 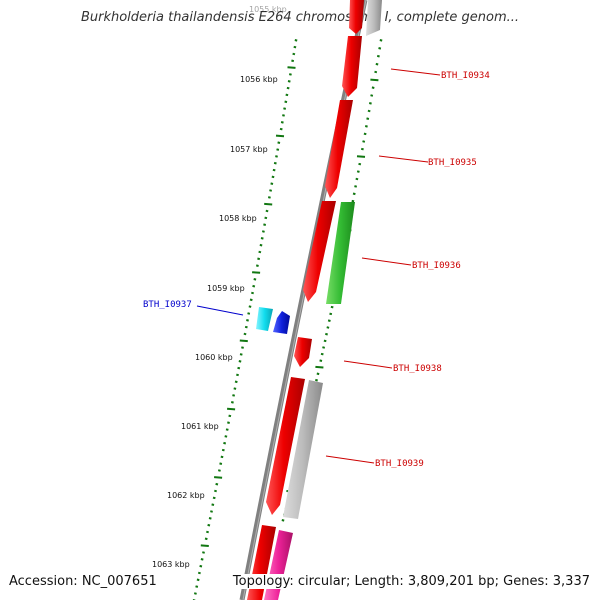 What do you see at coordinates (374, 18) in the screenshot?
I see `gene-feature-gray` at bounding box center [374, 18].